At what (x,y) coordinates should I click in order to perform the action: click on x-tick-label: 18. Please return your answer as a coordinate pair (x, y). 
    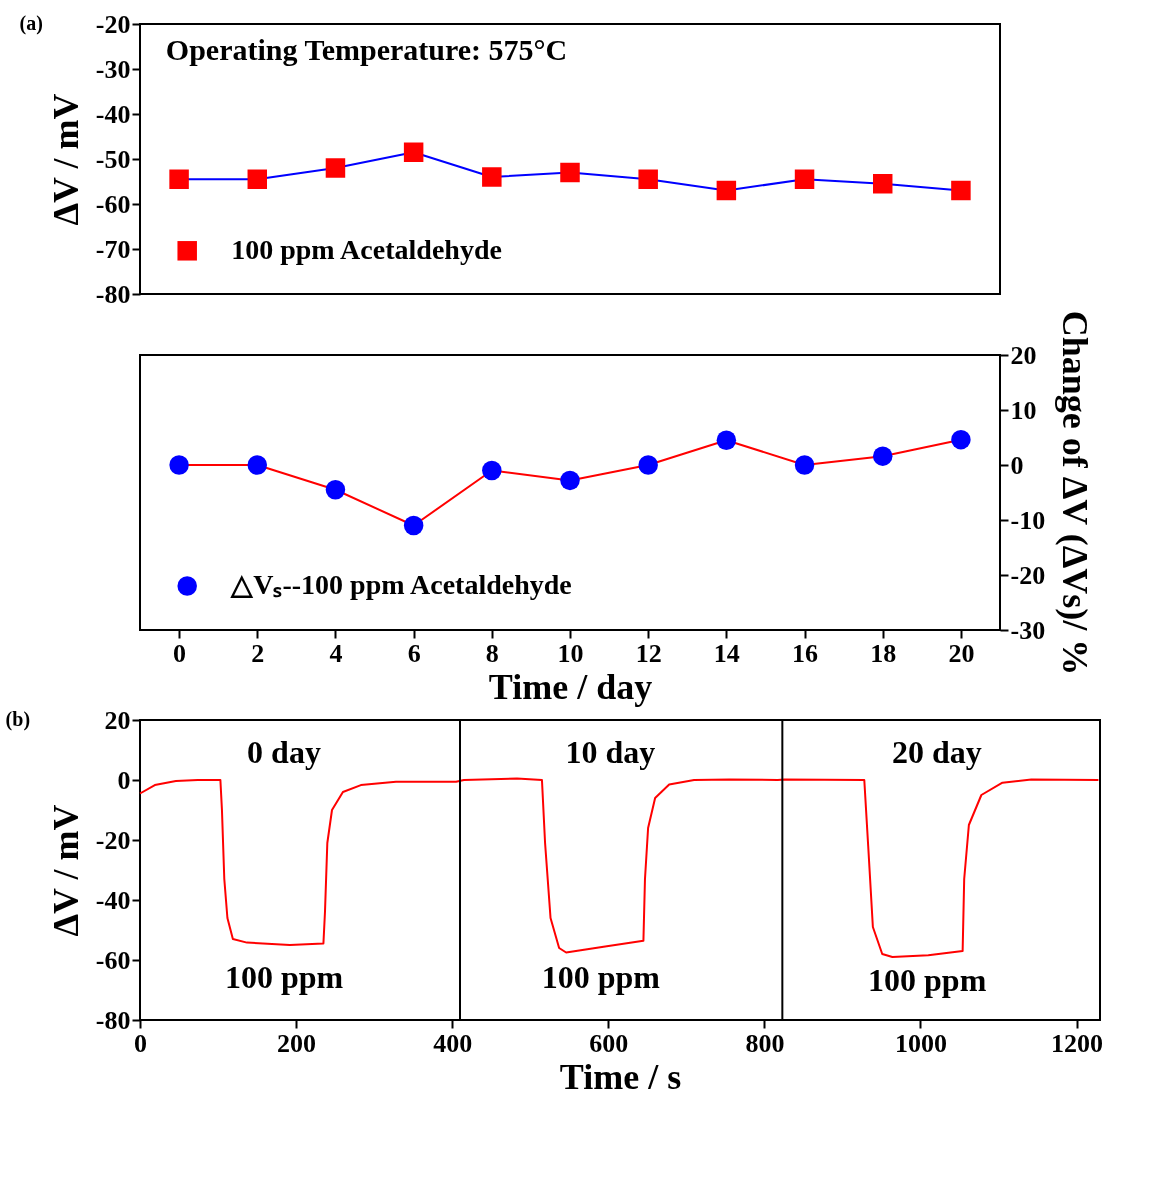
    Looking at the image, I should click on (883, 653).